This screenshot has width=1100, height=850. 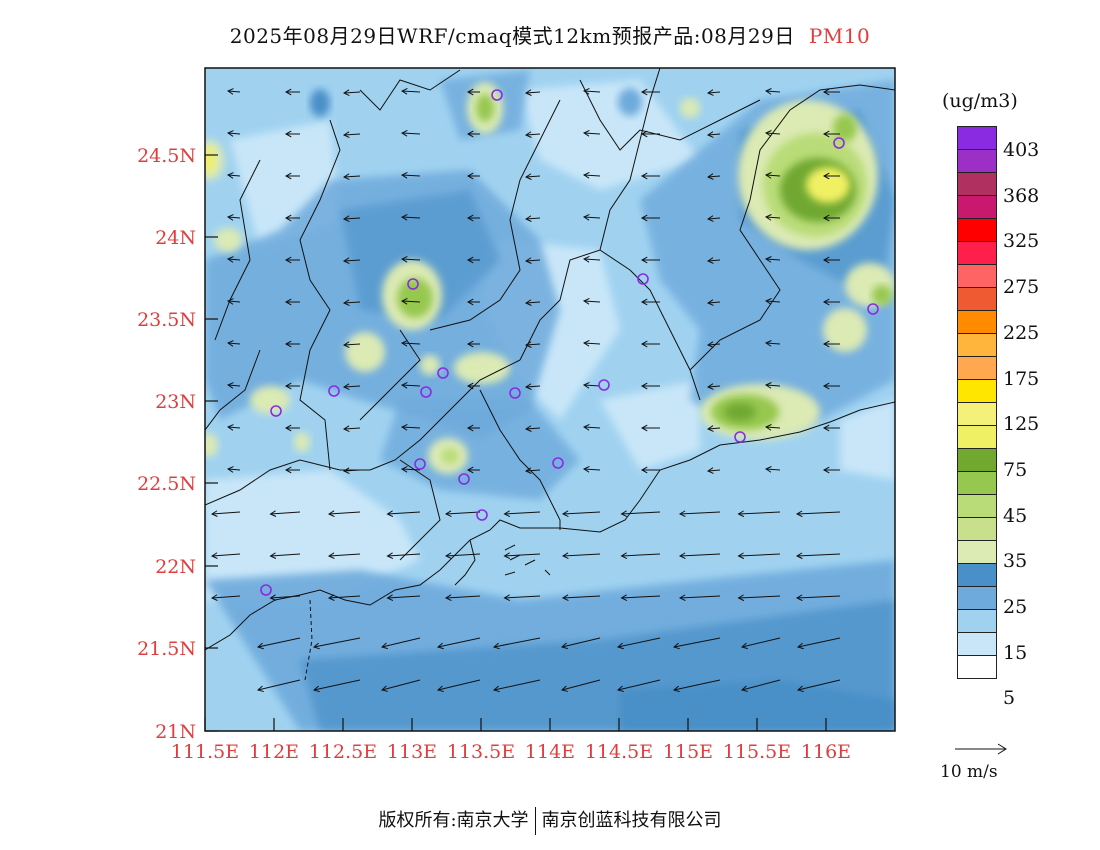 What do you see at coordinates (1021, 150) in the screenshot?
I see `legend-level-label: 403` at bounding box center [1021, 150].